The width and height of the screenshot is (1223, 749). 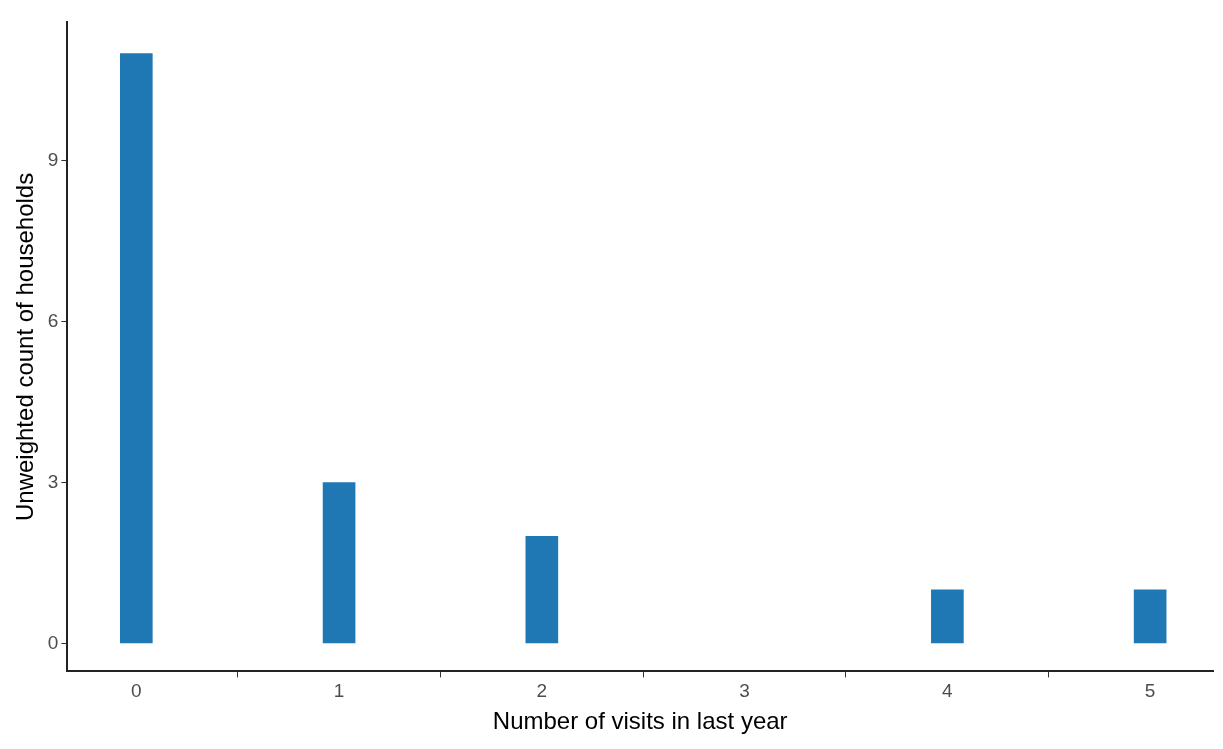 What do you see at coordinates (53, 481) in the screenshot?
I see `y-tick-label: 3` at bounding box center [53, 481].